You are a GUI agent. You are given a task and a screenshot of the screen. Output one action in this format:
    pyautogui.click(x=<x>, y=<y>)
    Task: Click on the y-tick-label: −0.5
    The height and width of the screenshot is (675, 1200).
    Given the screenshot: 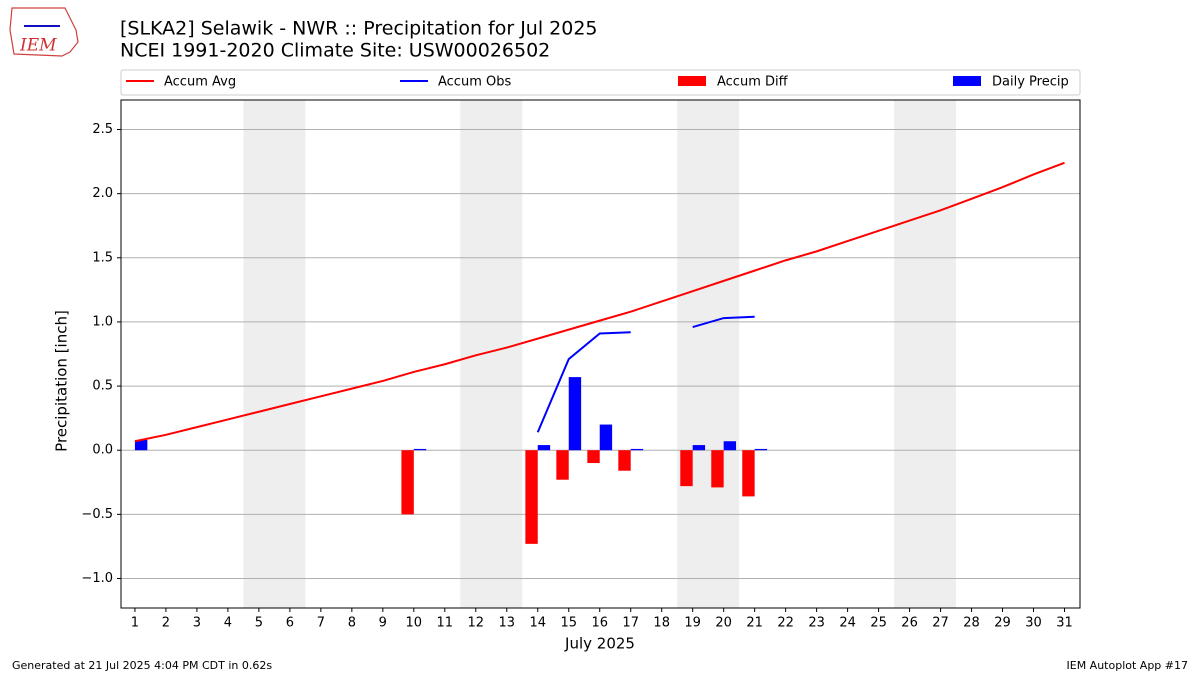 What is the action you would take?
    pyautogui.click(x=97, y=514)
    